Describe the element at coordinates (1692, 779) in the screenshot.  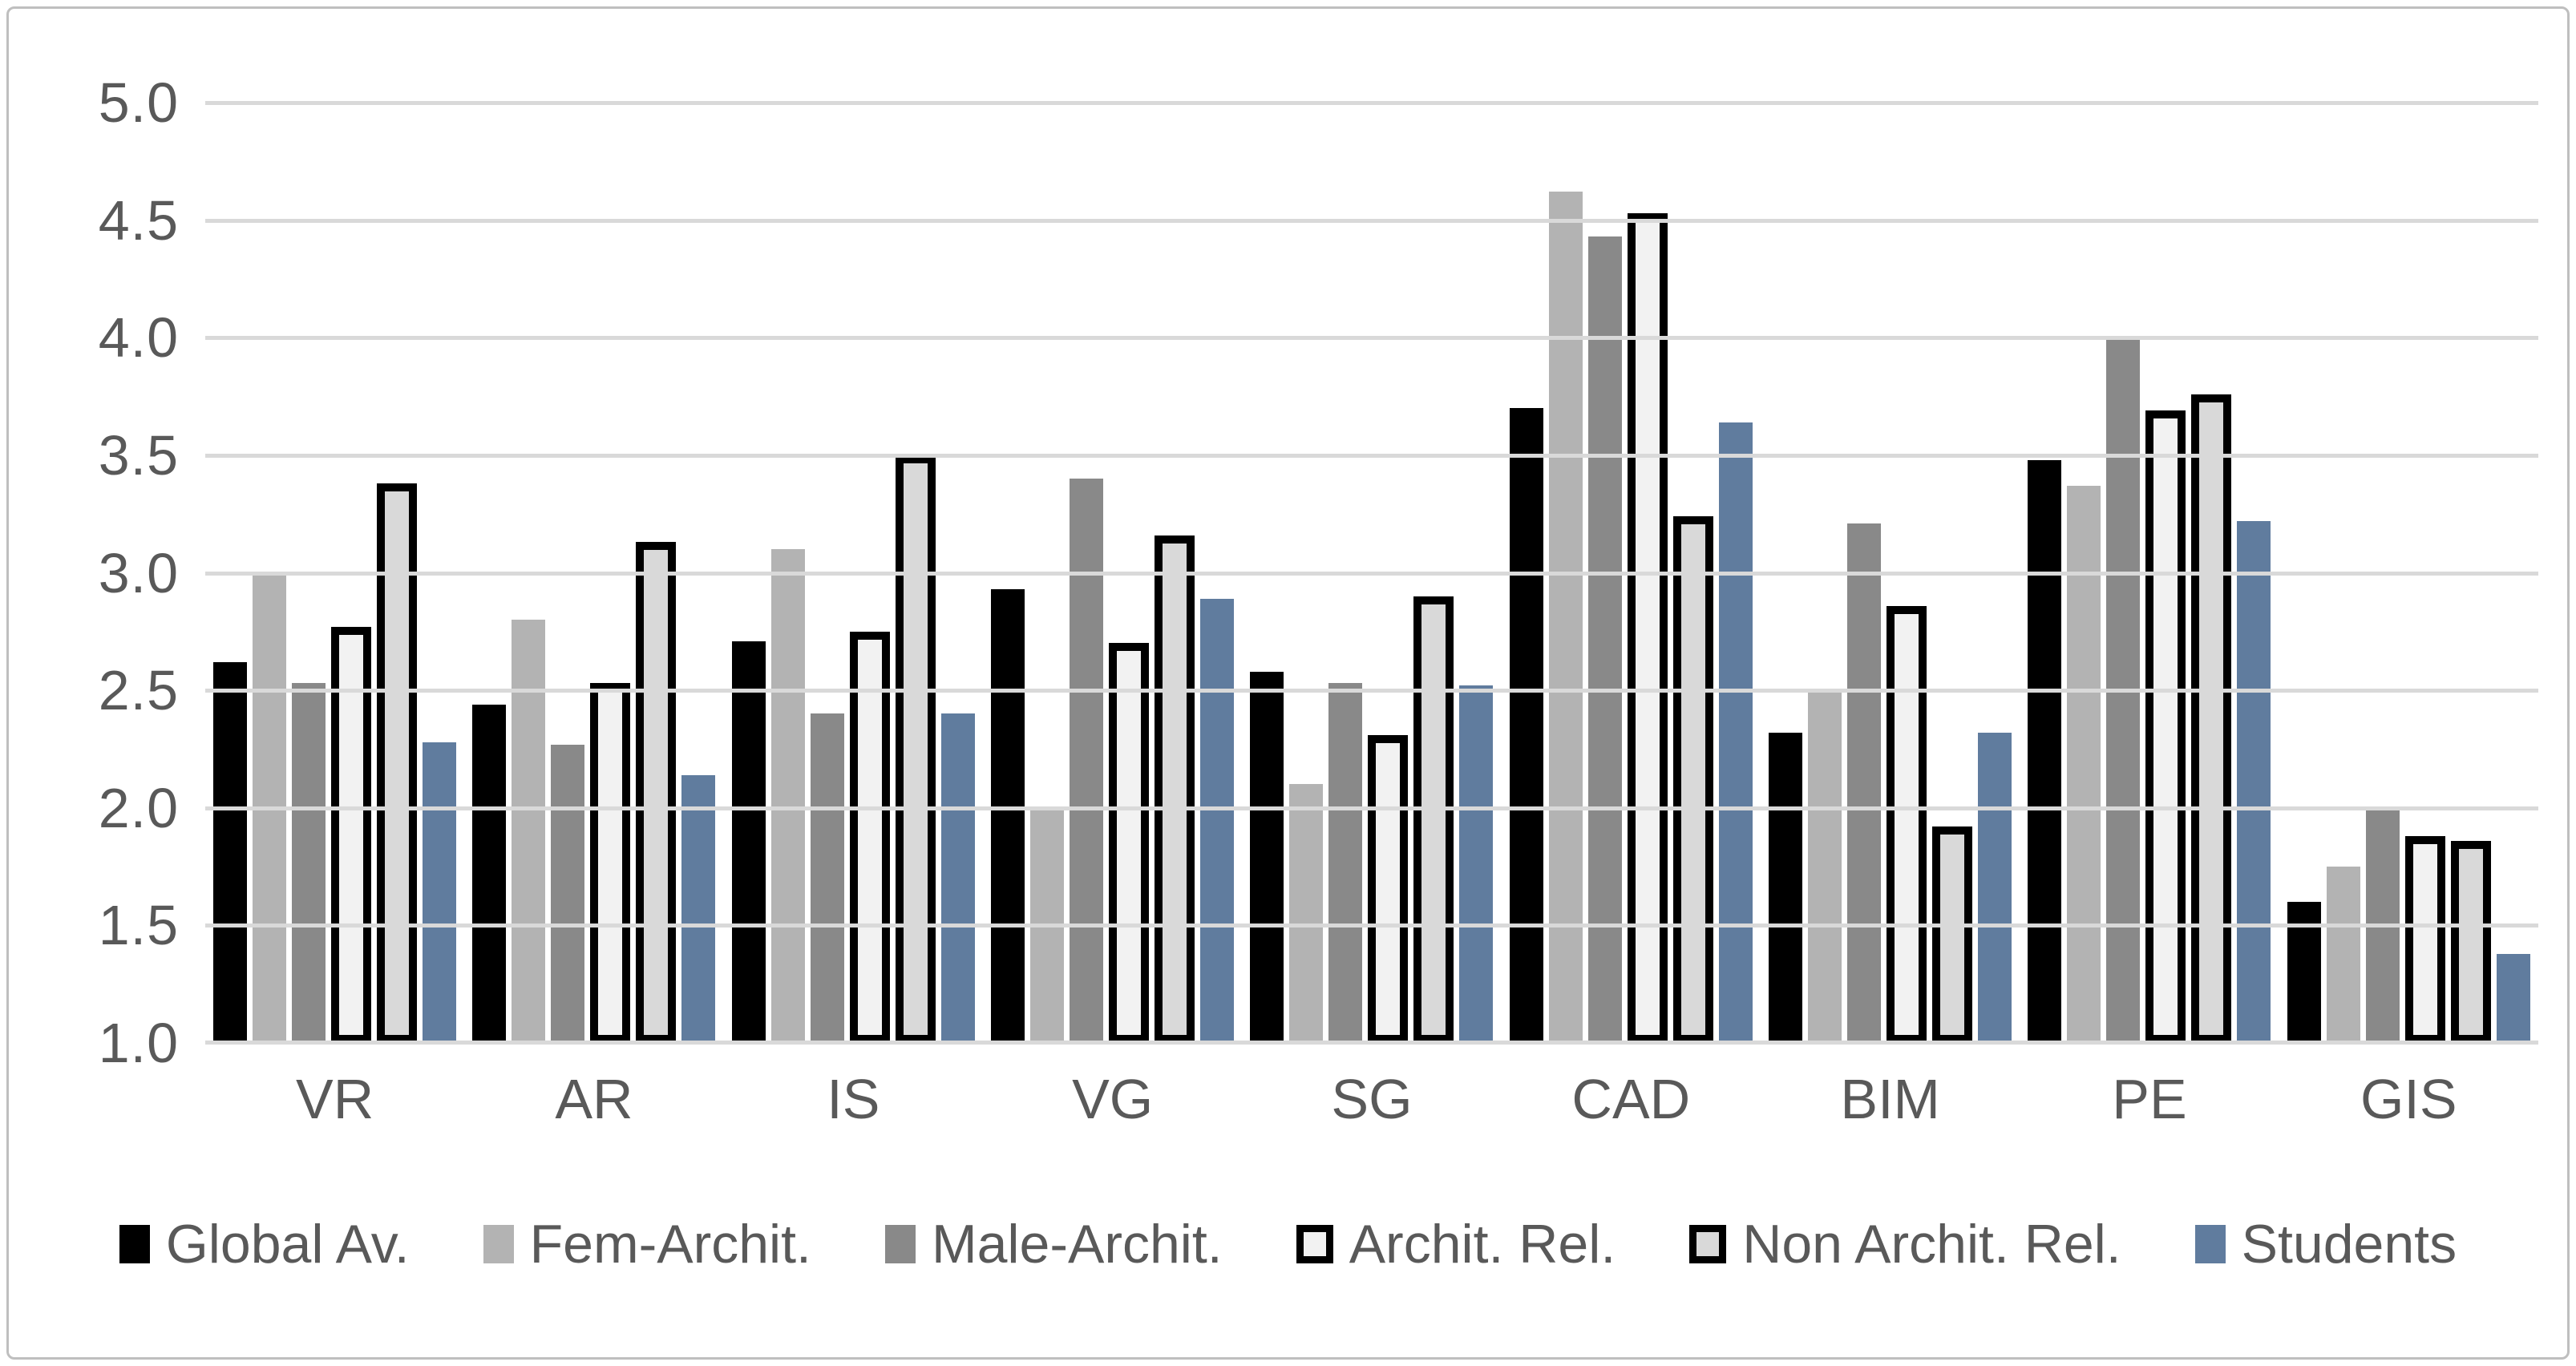
I see `bar-non-archit-rel-cad` at that location.